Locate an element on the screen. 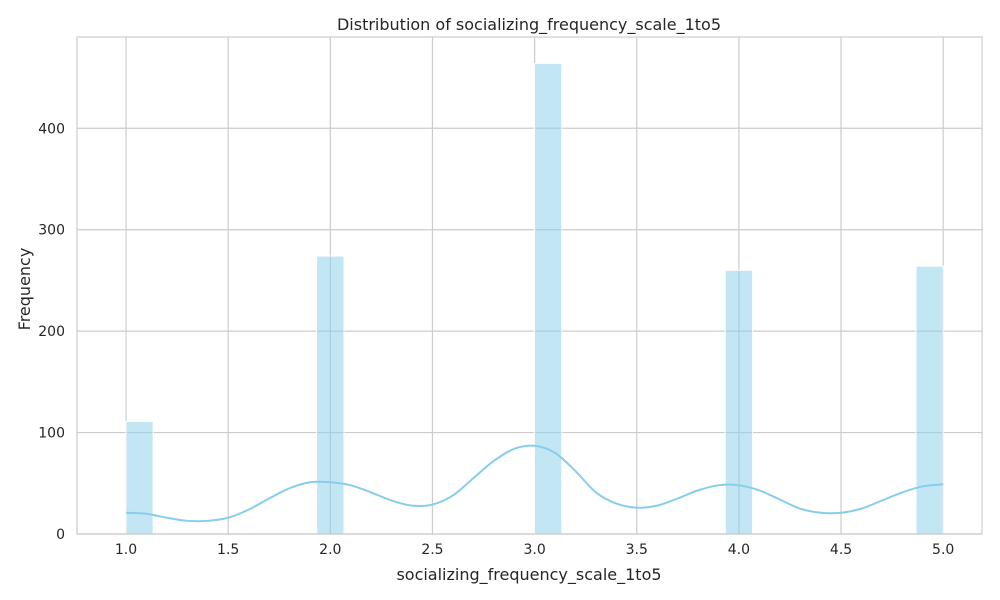 The height and width of the screenshot is (600, 1000). x-tick-label-3.0: 3.0 is located at coordinates (534, 550).